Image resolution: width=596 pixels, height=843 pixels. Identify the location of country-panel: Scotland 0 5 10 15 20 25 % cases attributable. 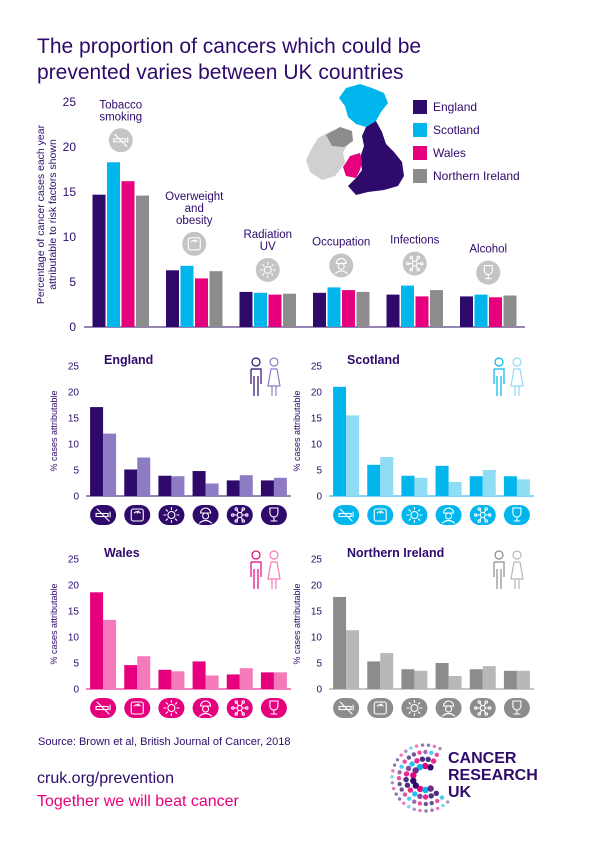
(413, 439).